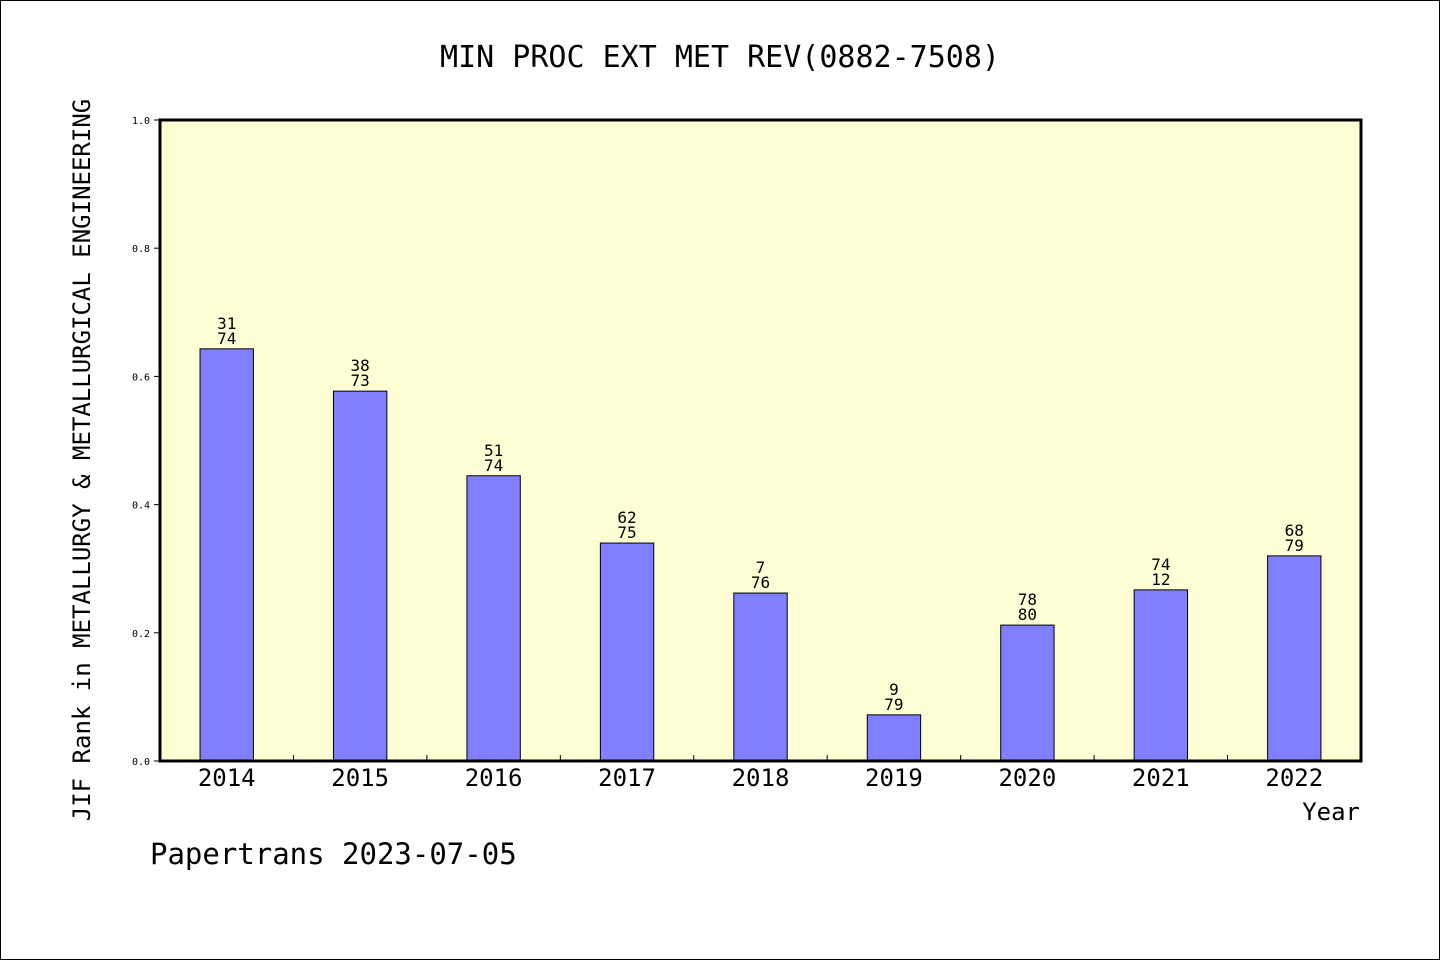  Describe the element at coordinates (141, 506) in the screenshot. I see `y-tick-label: 0.4` at that location.